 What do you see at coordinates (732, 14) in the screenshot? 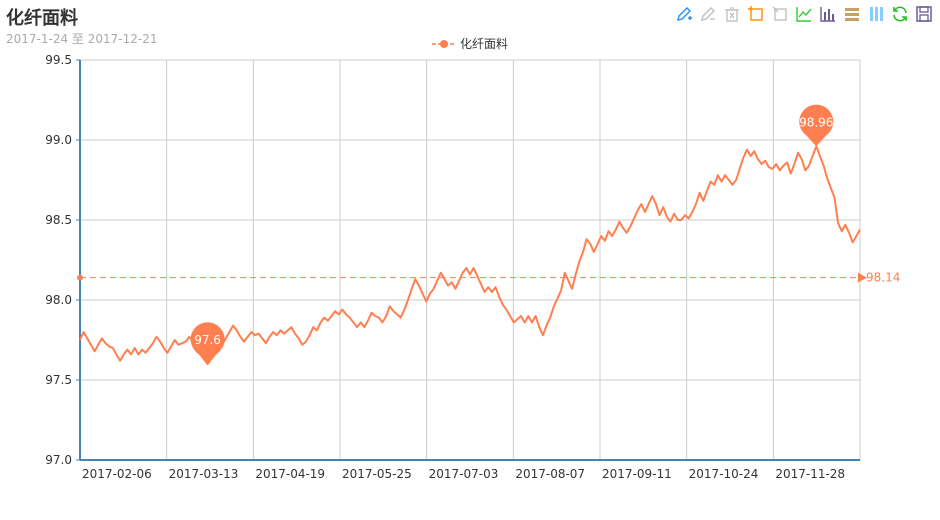
I see `mark-clear-icon` at bounding box center [732, 14].